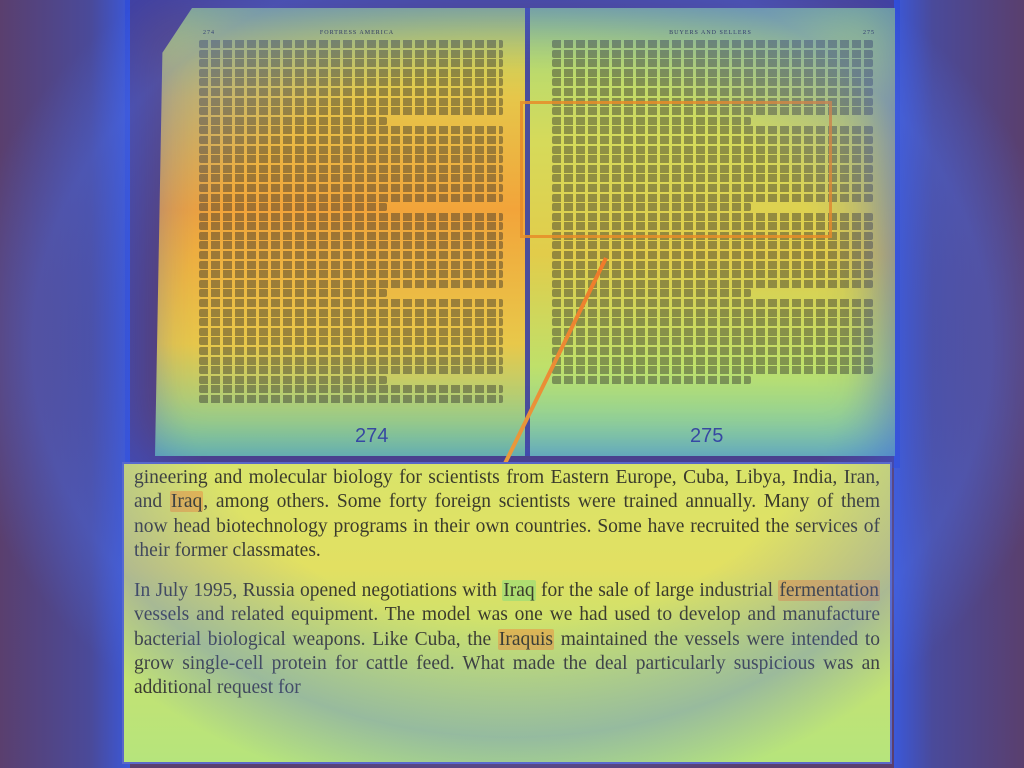 The width and height of the screenshot is (1024, 768). I want to click on book-gutter, so click(527, 232).